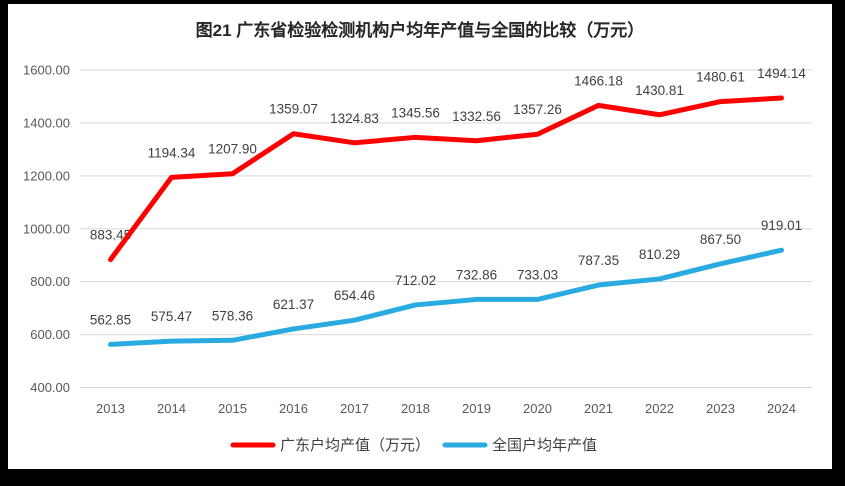  I want to click on x-tick-label: 2021, so click(598, 408).